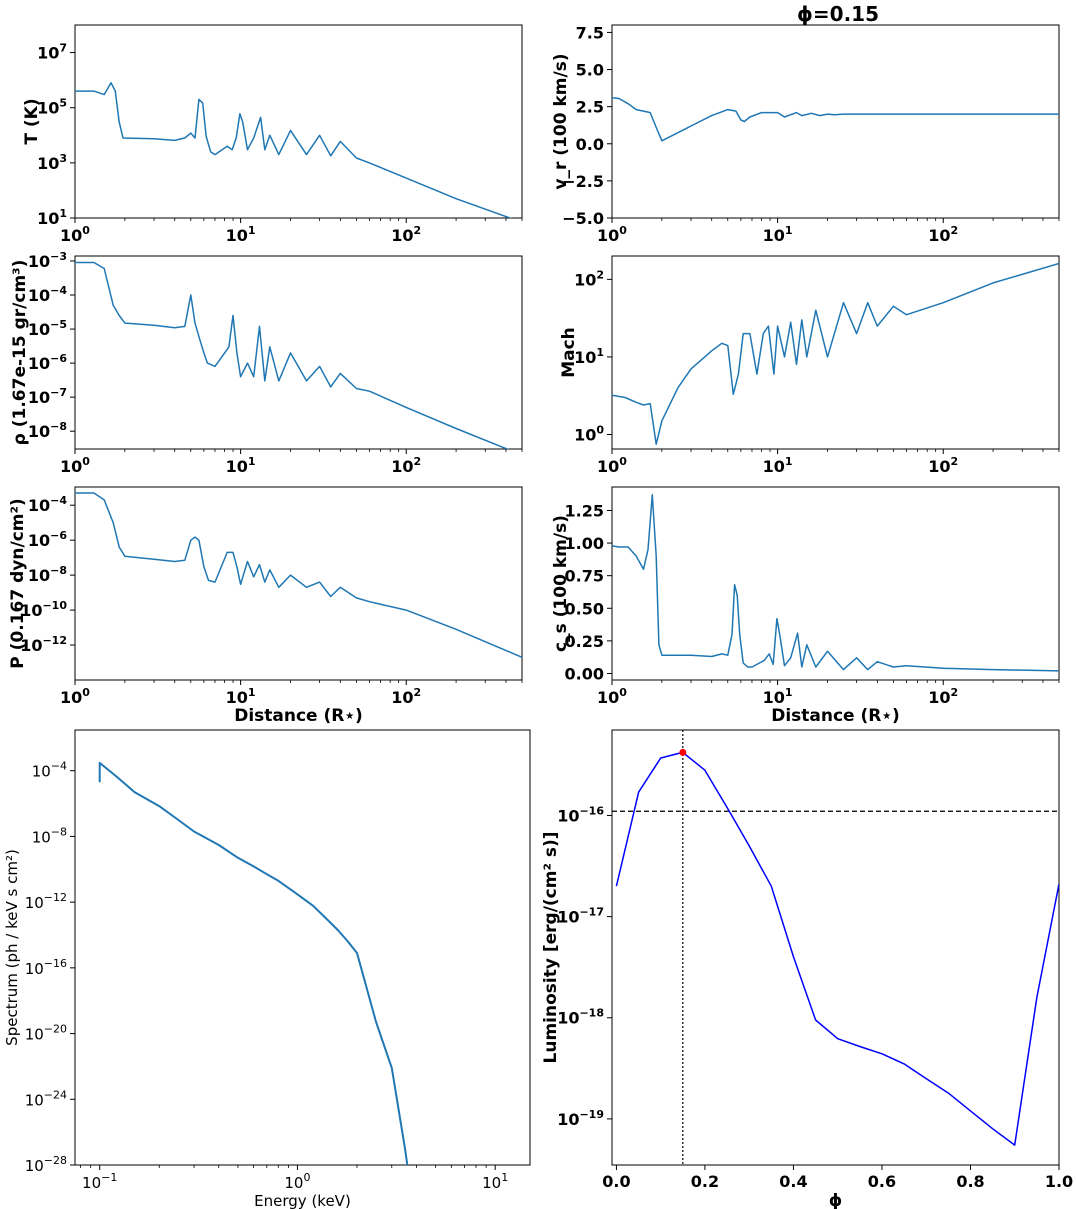  What do you see at coordinates (292, 355) in the screenshot?
I see `density-series-line` at bounding box center [292, 355].